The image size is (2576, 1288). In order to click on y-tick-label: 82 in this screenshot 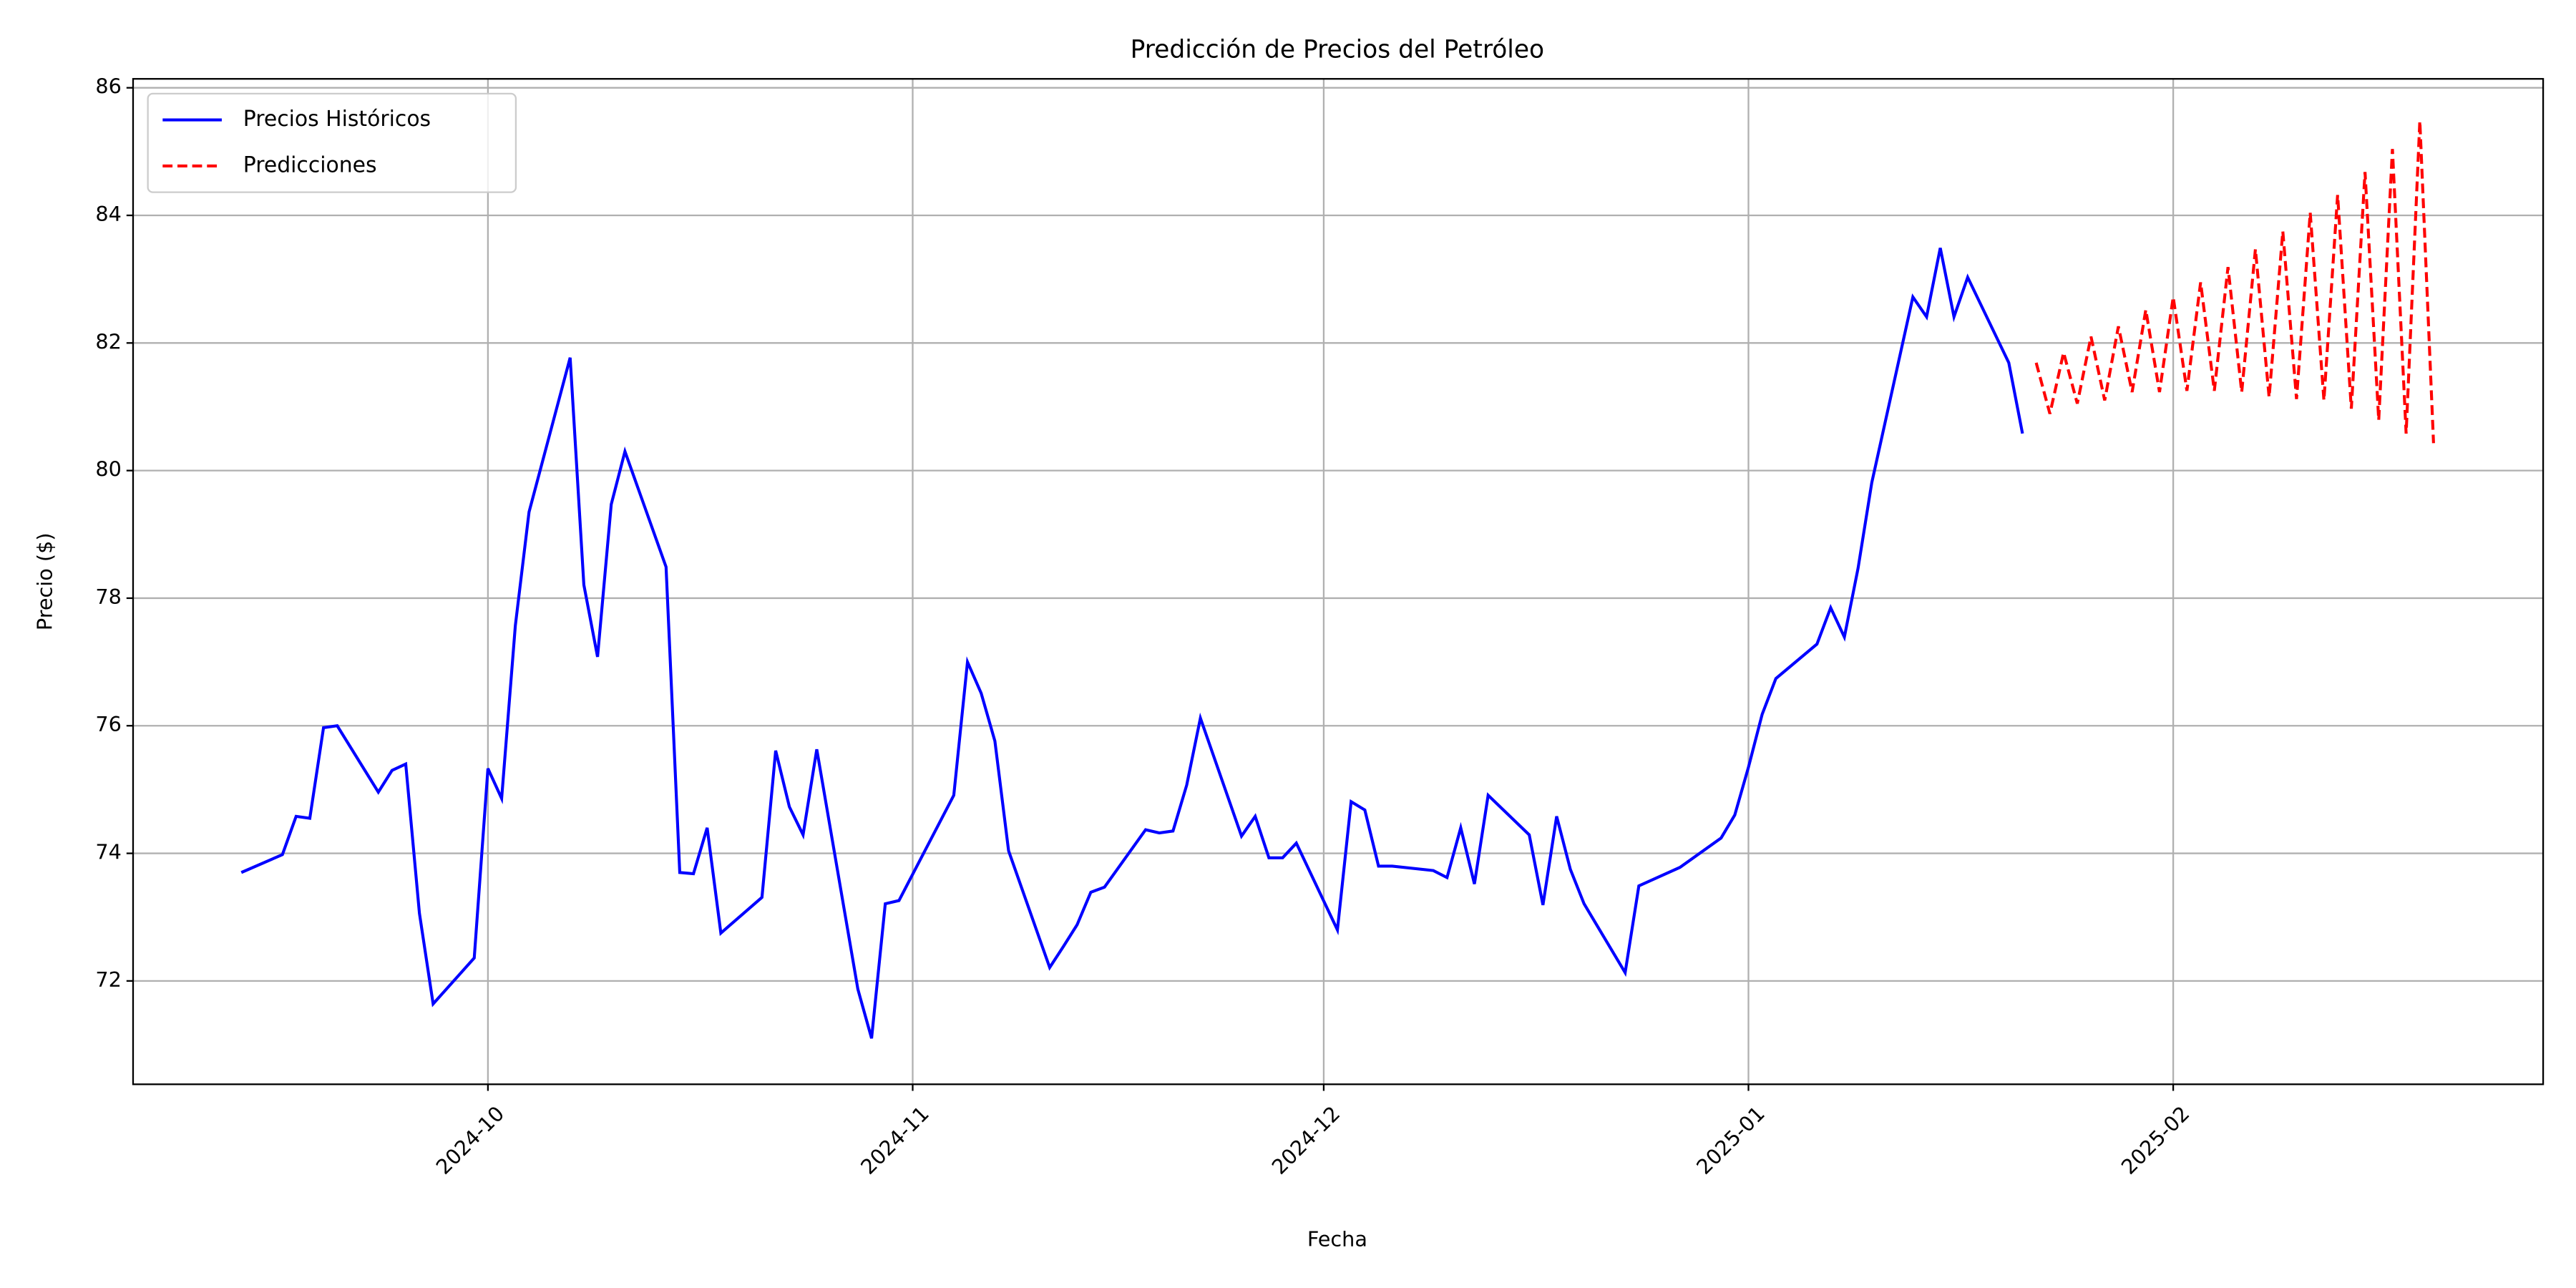, I will do `click(108, 341)`.